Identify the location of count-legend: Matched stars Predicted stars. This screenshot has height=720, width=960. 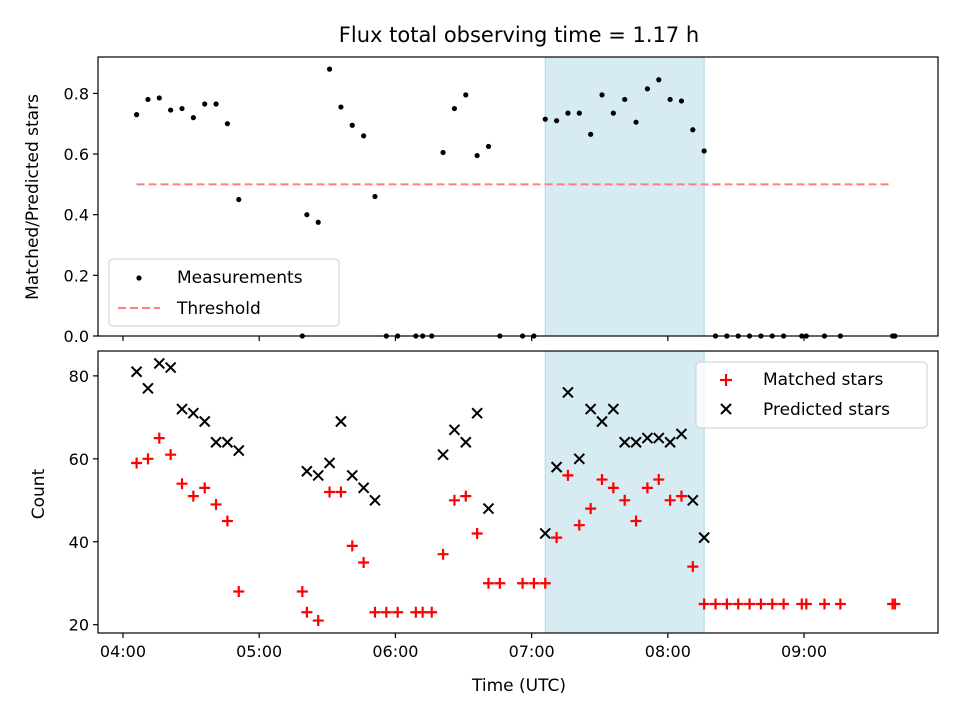
(811, 395).